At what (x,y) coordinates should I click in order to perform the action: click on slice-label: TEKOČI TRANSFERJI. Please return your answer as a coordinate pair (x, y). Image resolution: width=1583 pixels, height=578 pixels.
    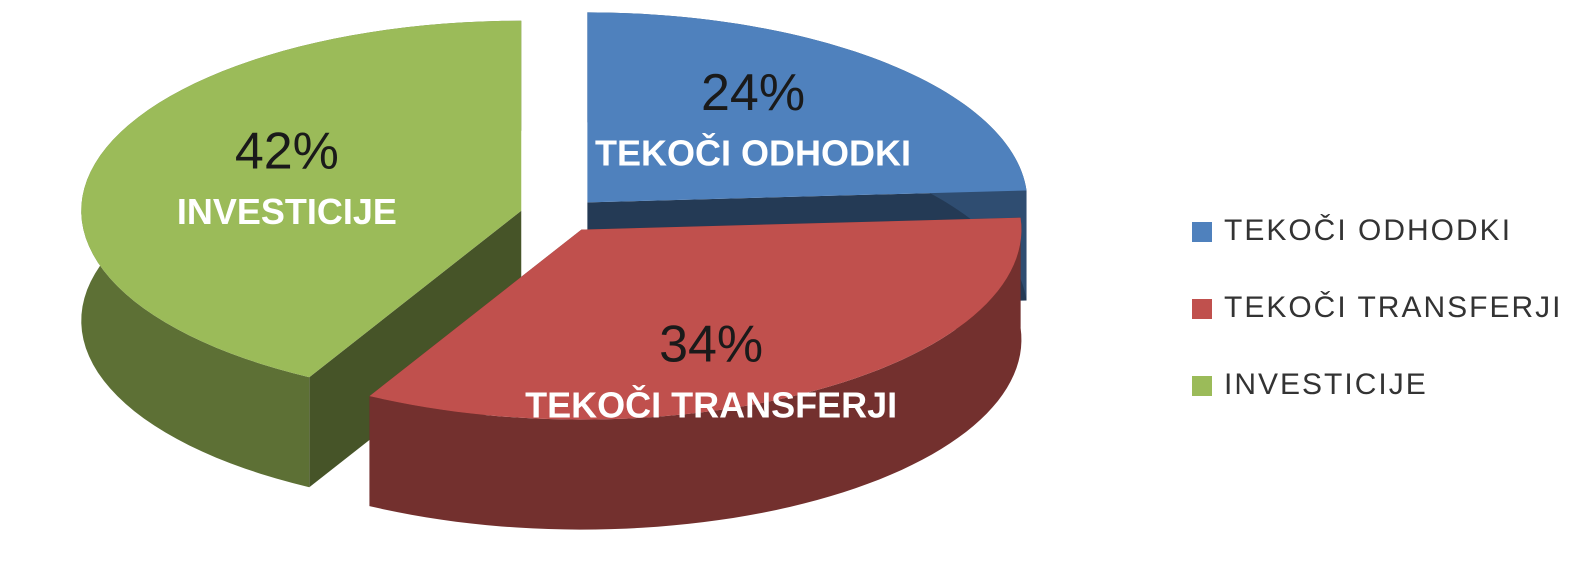
    Looking at the image, I should click on (711, 404).